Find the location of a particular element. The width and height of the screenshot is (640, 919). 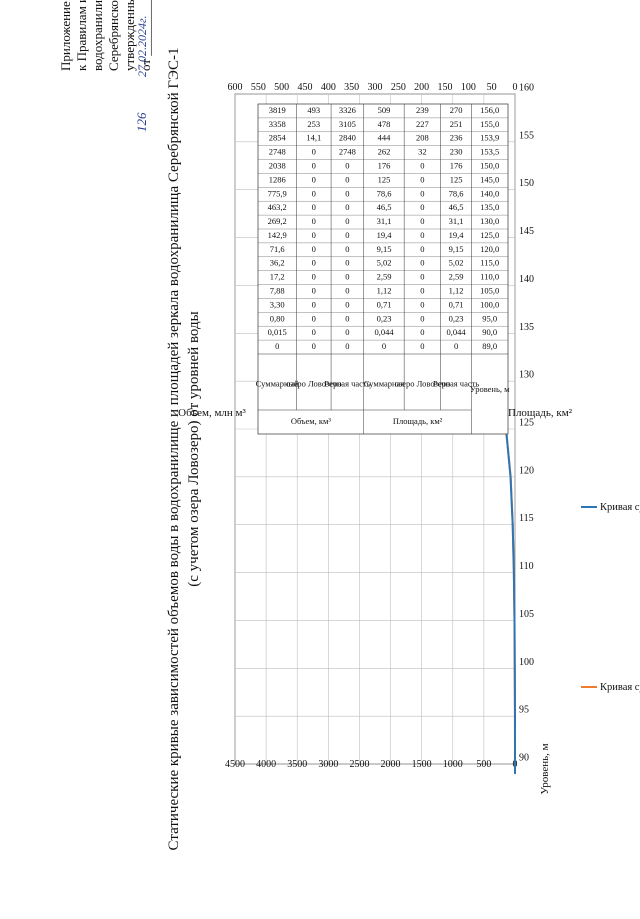

x-bottom-tick-label: 0 is located at coordinates (515, 87).